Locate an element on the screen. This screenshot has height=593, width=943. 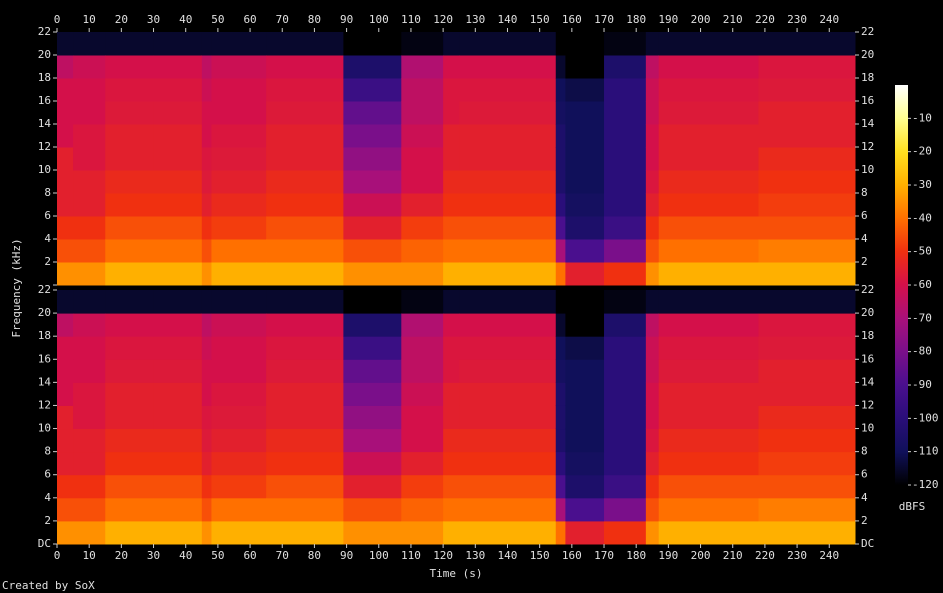
x-tick-label: 80 is located at coordinates (314, 19).